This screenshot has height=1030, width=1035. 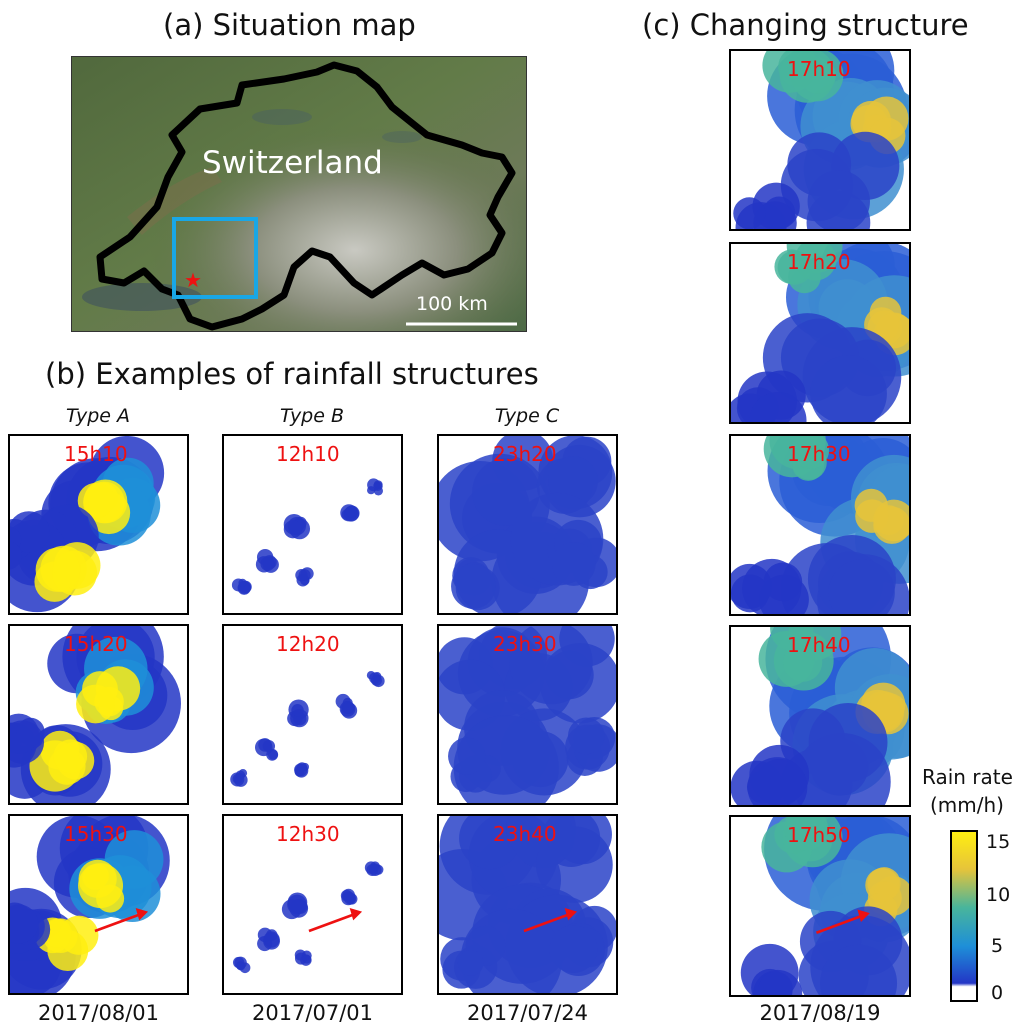 What do you see at coordinates (998, 895) in the screenshot?
I see `colorbar-tick-10: 10` at bounding box center [998, 895].